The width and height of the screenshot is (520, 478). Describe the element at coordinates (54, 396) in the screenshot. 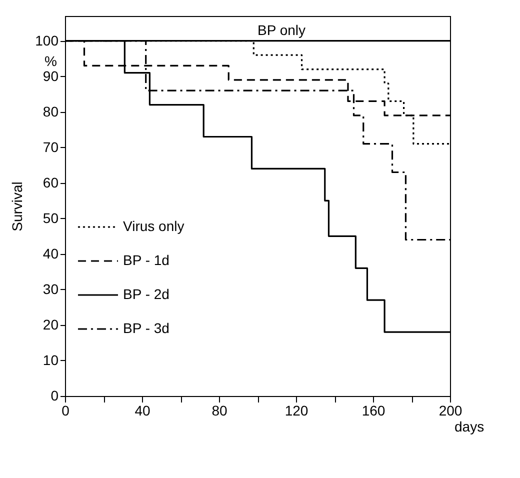

I see `y-tick-label: 0` at that location.